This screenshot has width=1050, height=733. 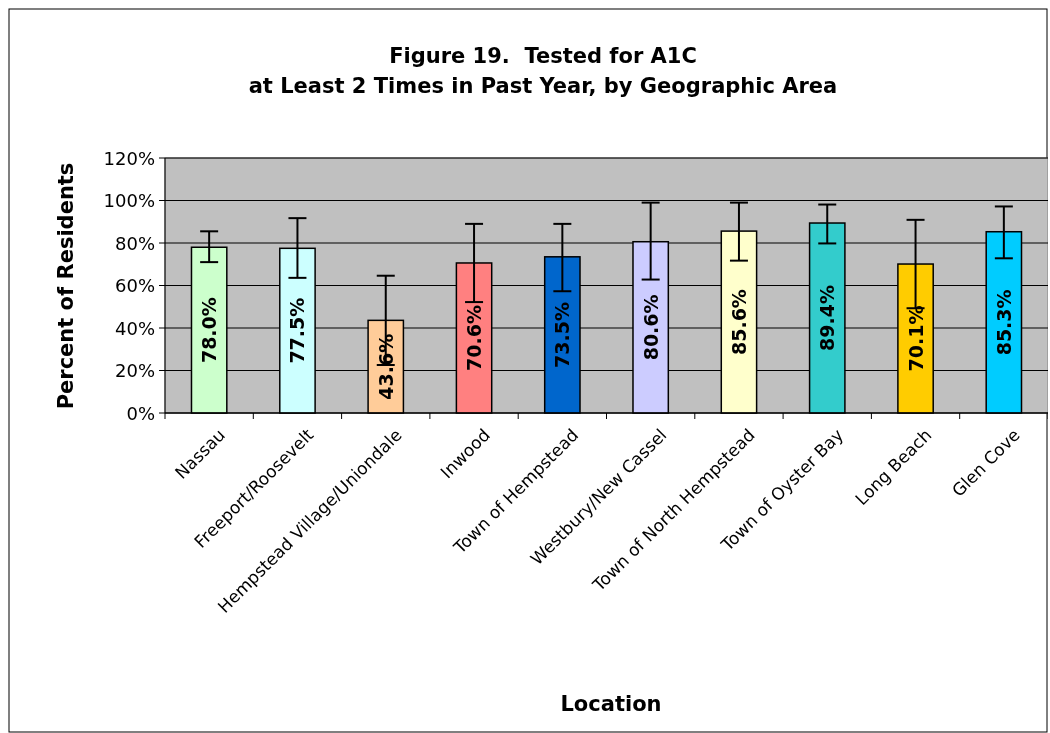 What do you see at coordinates (134, 285) in the screenshot?
I see `y-tick-label: 60%` at bounding box center [134, 285].